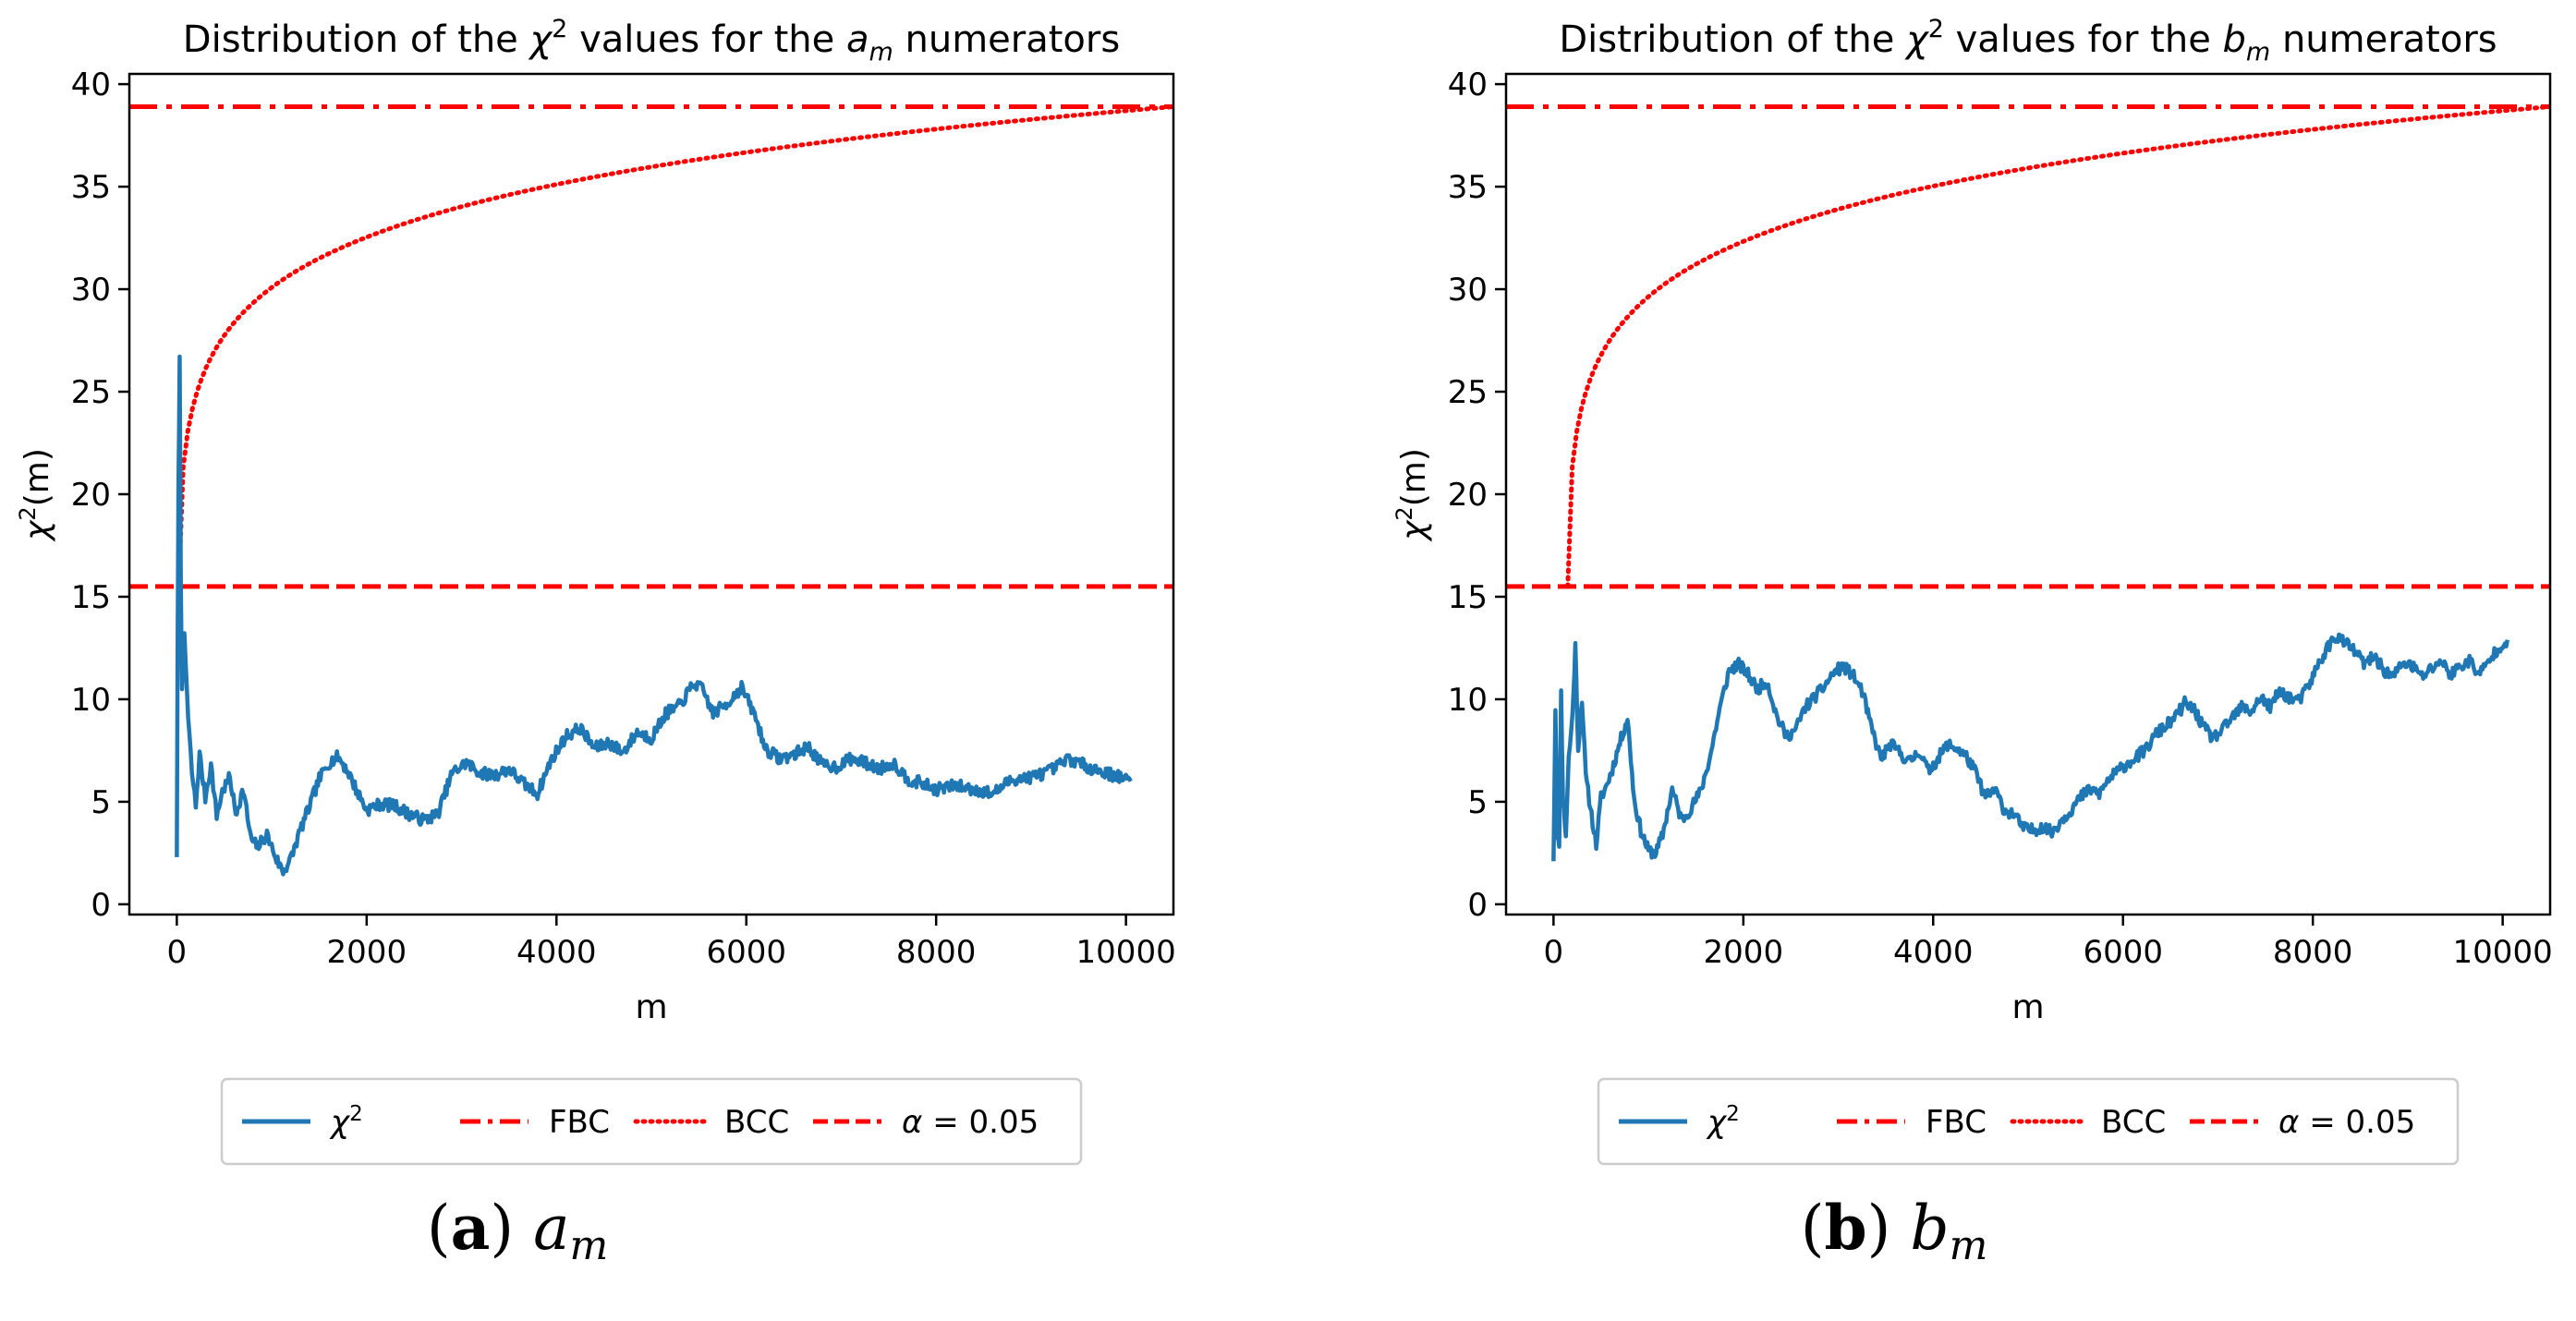  I want to click on caption-b-letter: b, so click(1845, 1228).